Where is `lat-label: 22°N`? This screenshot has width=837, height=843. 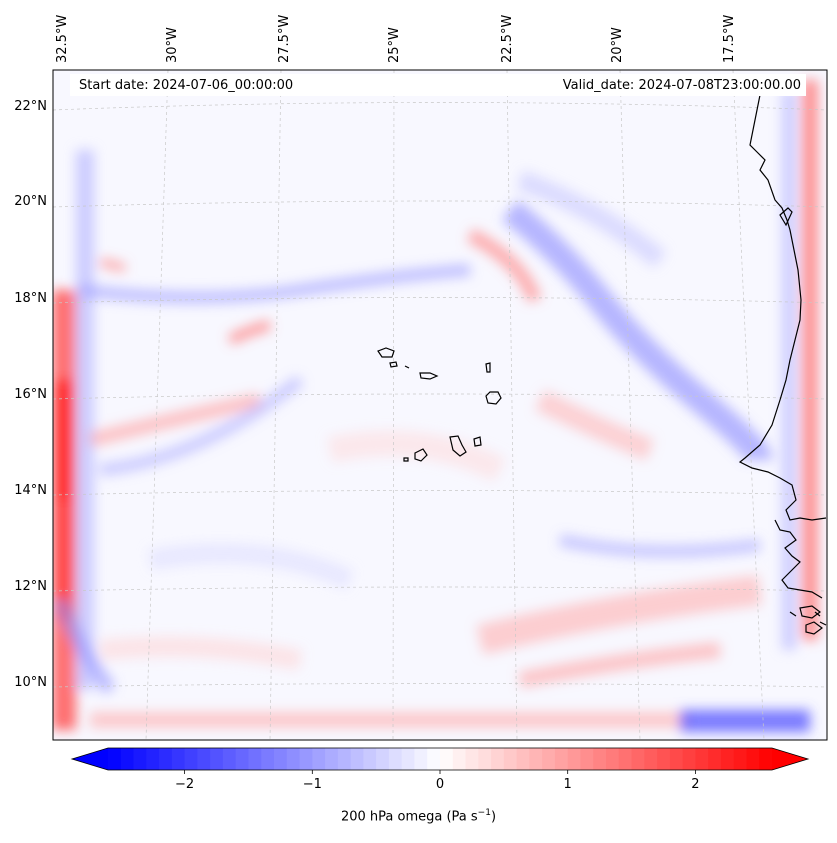 lat-label: 22°N is located at coordinates (30, 106).